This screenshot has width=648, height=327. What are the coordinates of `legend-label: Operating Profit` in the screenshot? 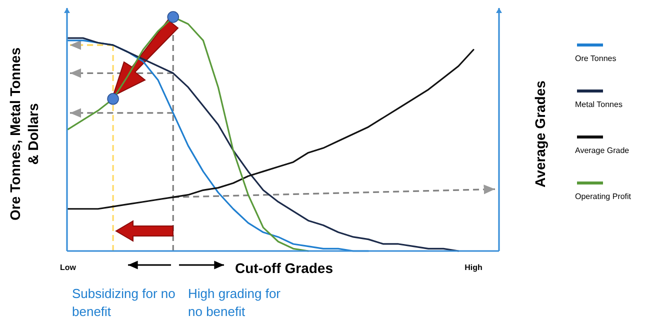 It's located at (603, 196).